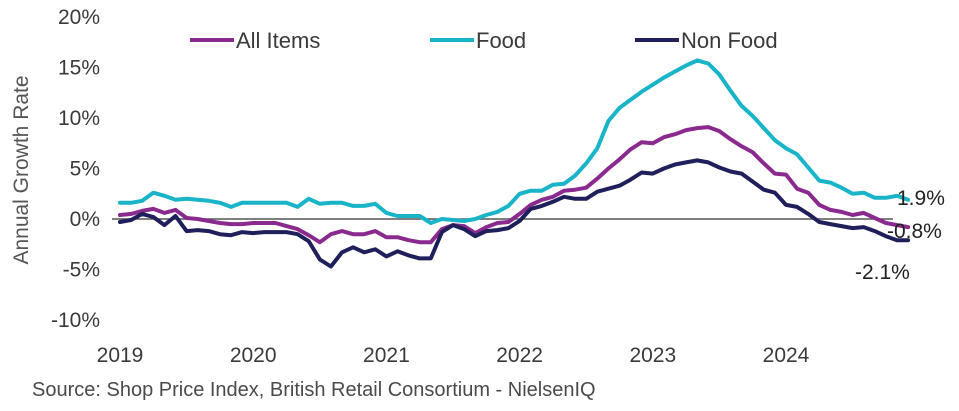 Image resolution: width=959 pixels, height=411 pixels. Describe the element at coordinates (85, 169) in the screenshot. I see `y-tick-label: 5%` at that location.